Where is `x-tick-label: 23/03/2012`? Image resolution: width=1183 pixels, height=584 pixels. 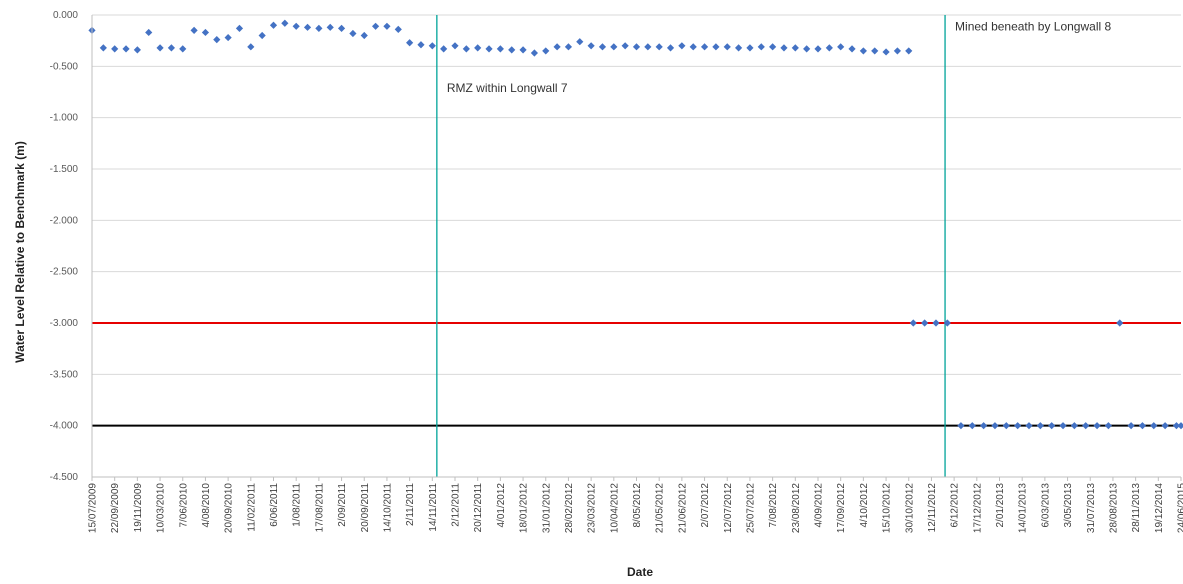
x-tick-label: 23/03/2012 is located at coordinates (592, 508).